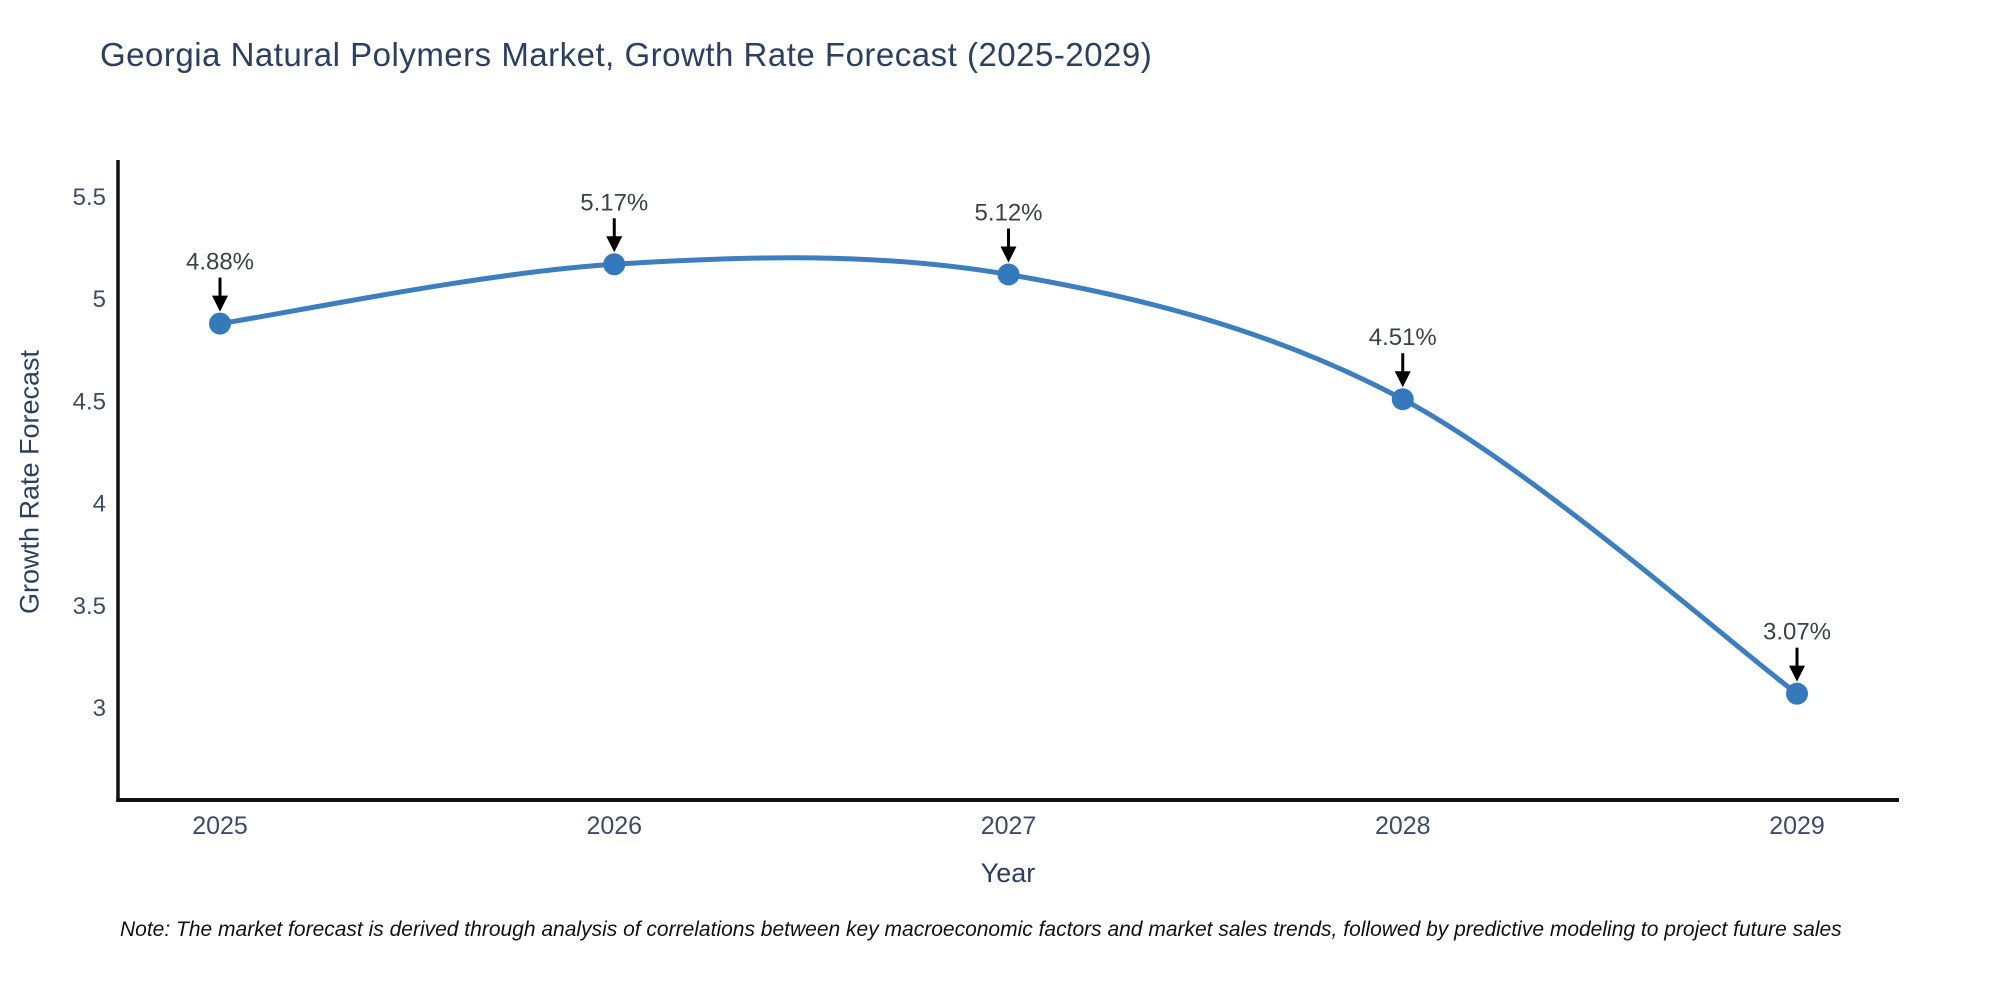  What do you see at coordinates (1797, 826) in the screenshot?
I see `x-tick-label: 2029` at bounding box center [1797, 826].